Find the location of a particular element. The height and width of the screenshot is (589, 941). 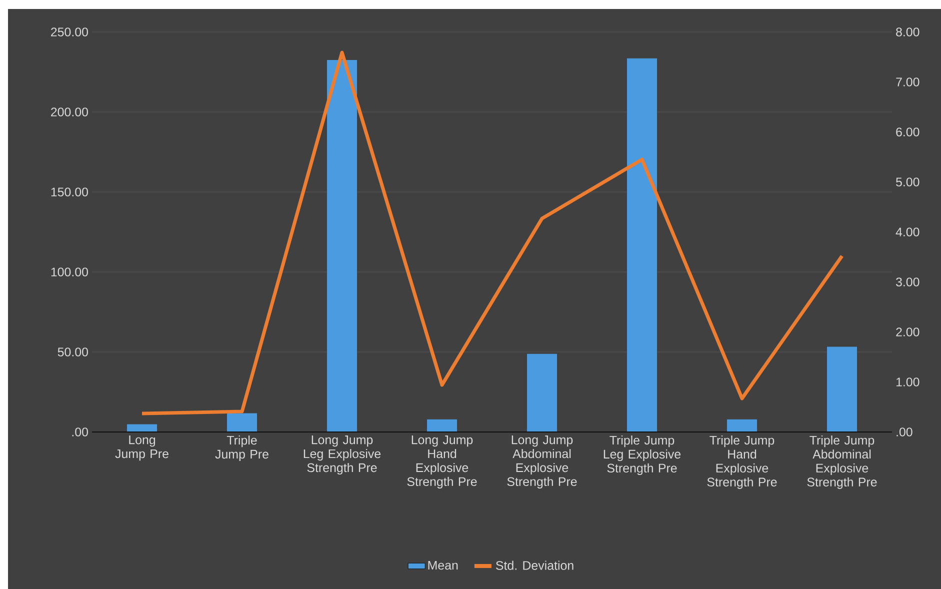

x-tick-label: Triple Jump Leg Explosive Strength Pre is located at coordinates (642, 456).